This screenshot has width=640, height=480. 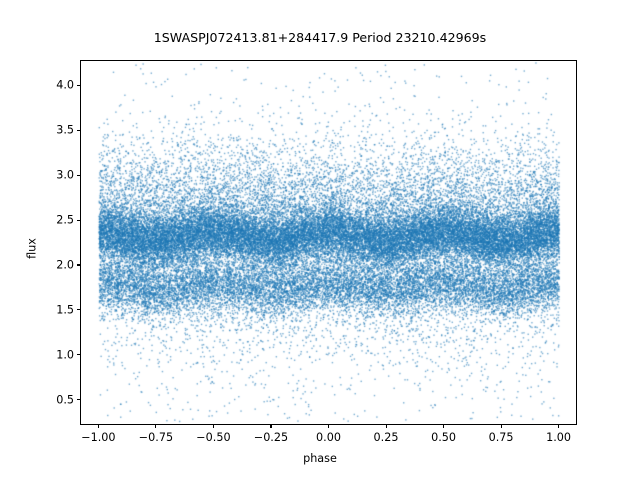 I want to click on x-tick-label: −1.00, so click(x=98, y=437).